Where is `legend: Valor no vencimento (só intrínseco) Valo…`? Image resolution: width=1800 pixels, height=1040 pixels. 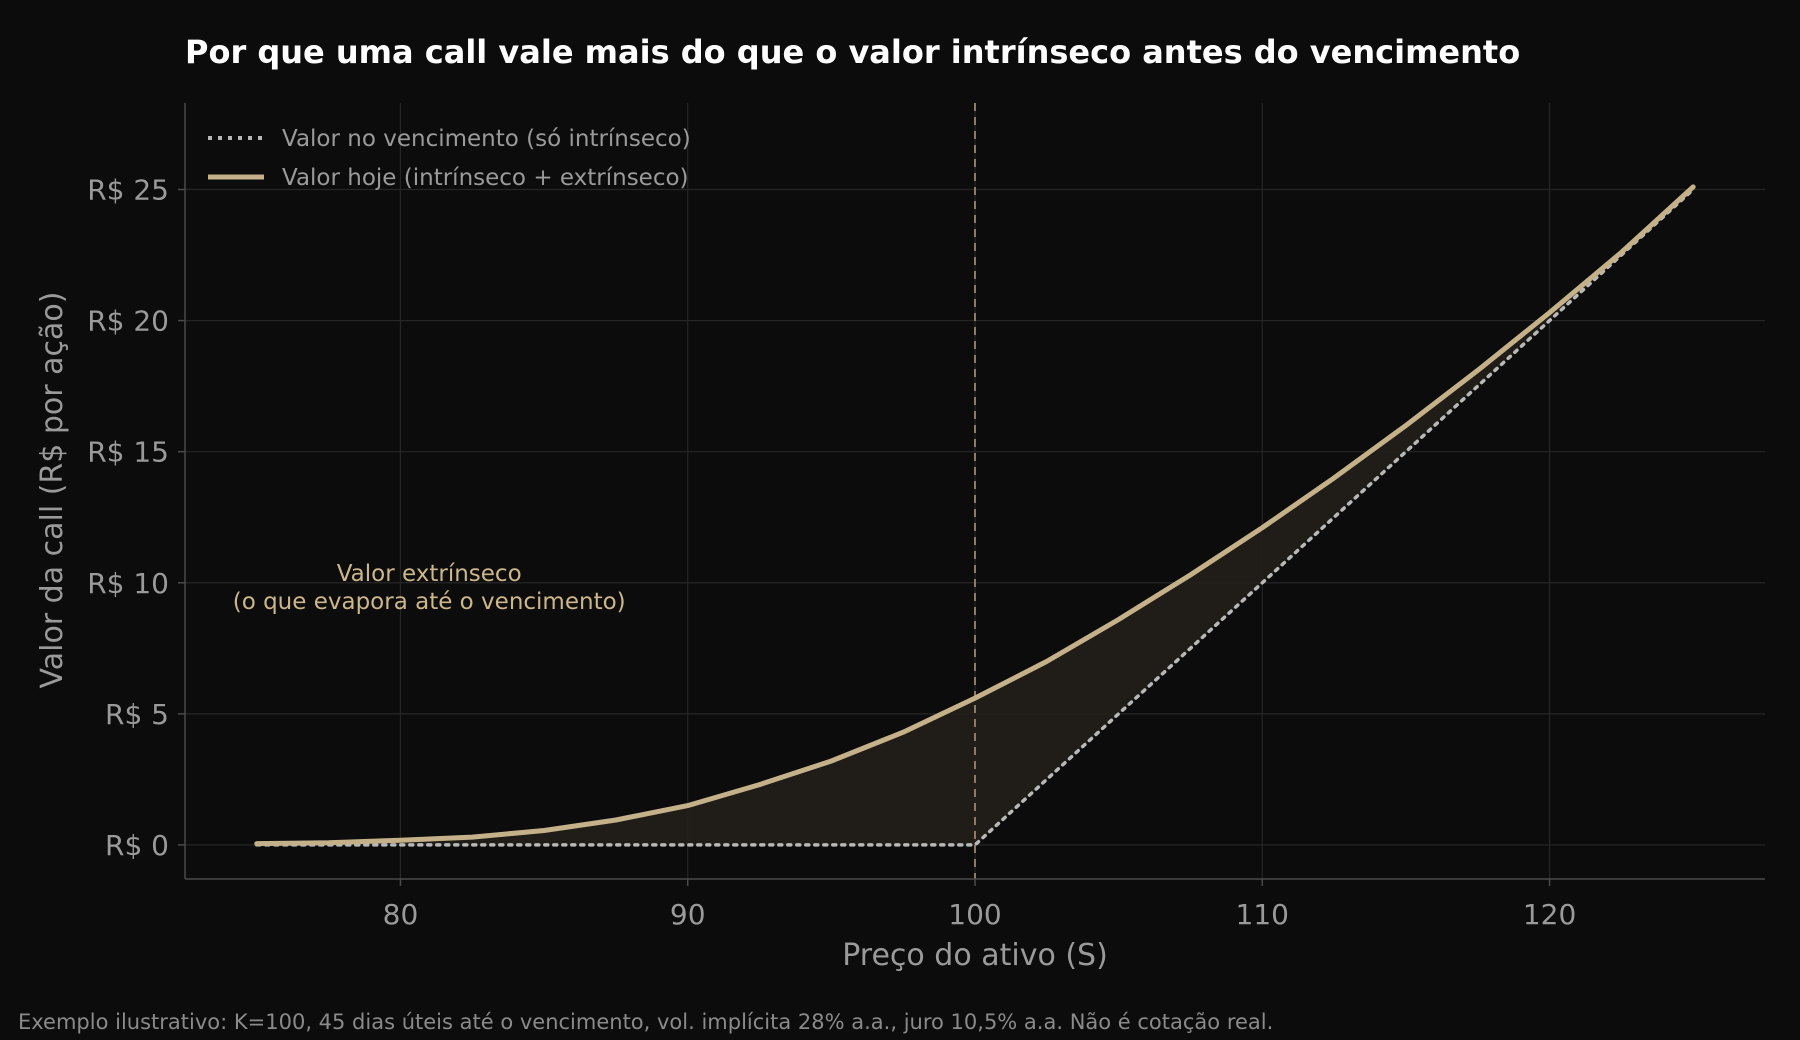
legend: Valor no vencimento (só intrínseco) Valo… is located at coordinates (449, 158).